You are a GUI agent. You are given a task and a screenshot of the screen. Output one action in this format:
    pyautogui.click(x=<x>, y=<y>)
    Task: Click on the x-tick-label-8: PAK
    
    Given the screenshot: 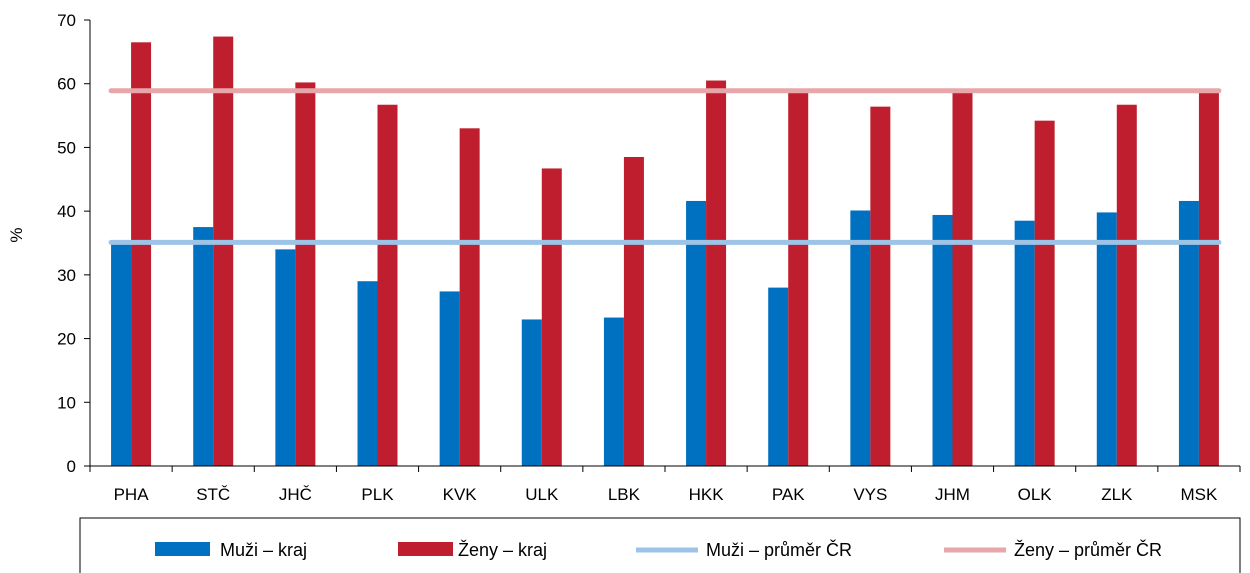 What is the action you would take?
    pyautogui.click(x=788, y=494)
    